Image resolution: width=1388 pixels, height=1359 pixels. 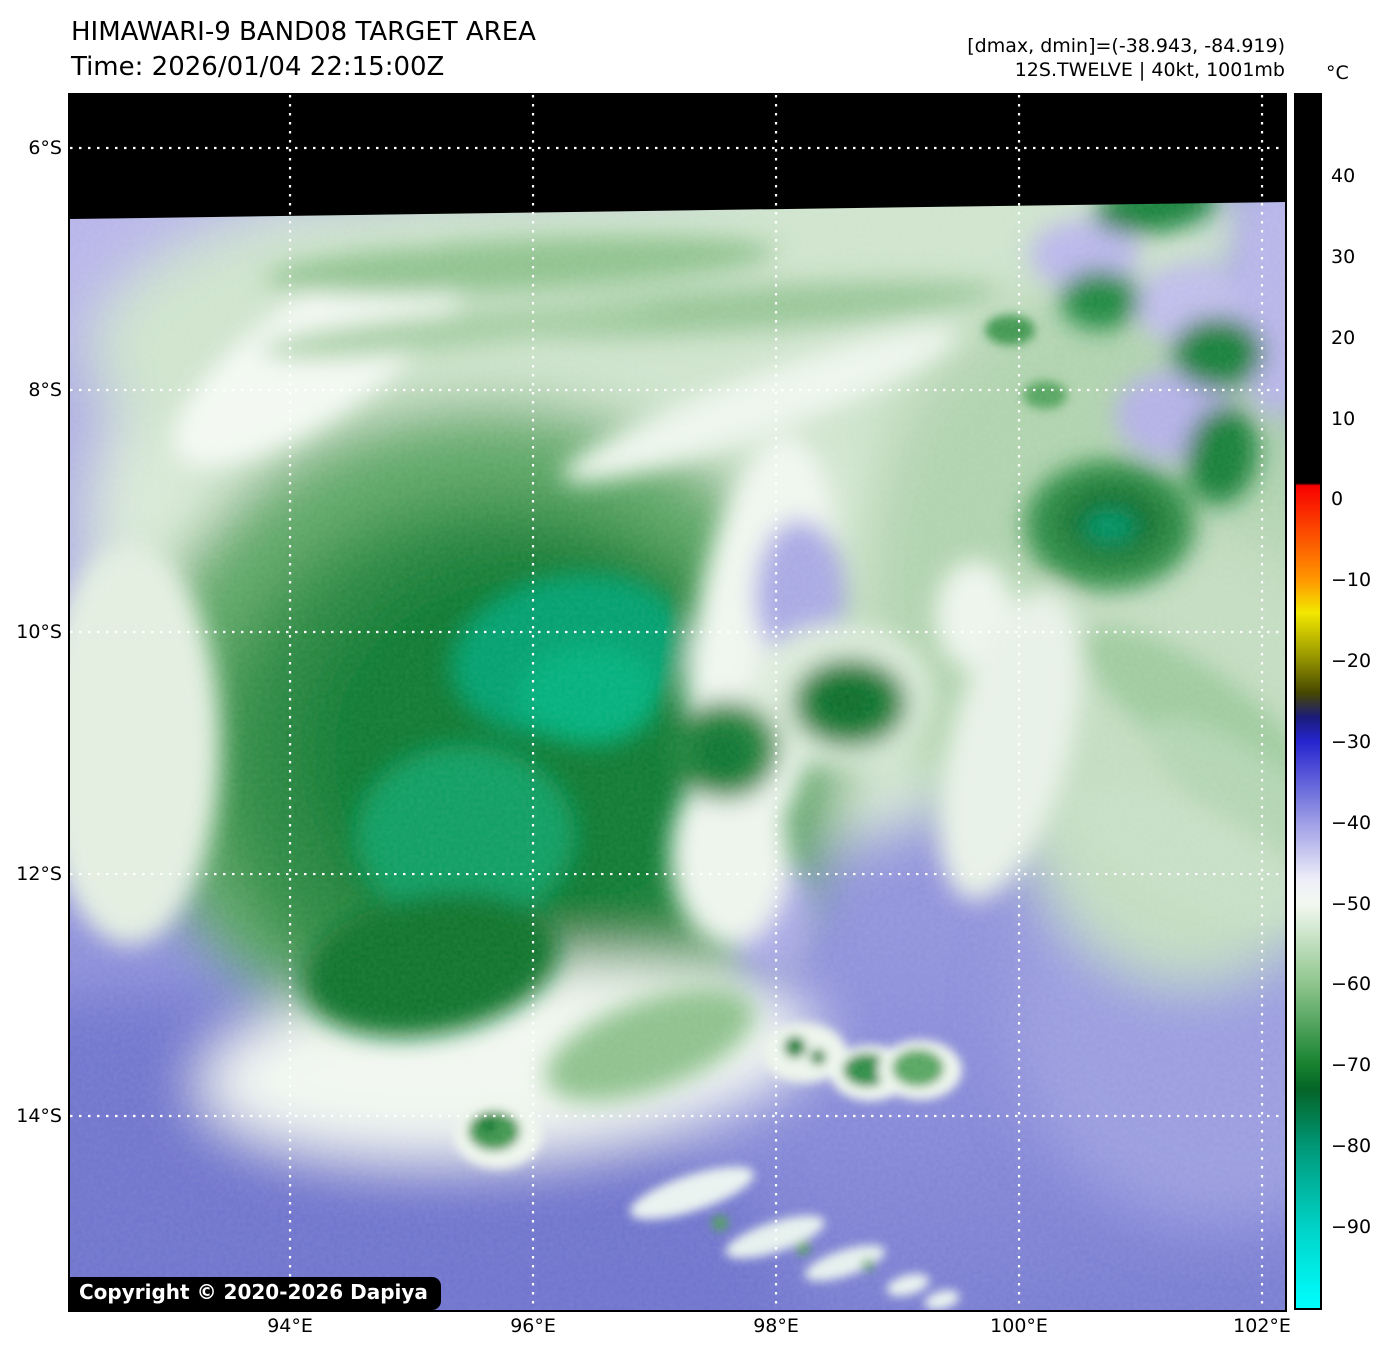 What do you see at coordinates (1351, 1146) in the screenshot?
I see `colorbar-tick-label: −80` at bounding box center [1351, 1146].